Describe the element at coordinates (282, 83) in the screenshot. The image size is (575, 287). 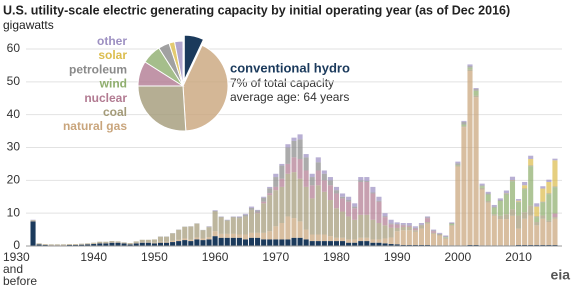
I see `annotation: 7% of total capacity` at that location.